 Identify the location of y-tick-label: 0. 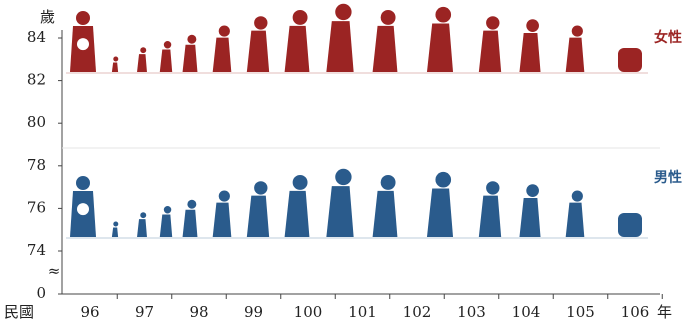
(41, 293).